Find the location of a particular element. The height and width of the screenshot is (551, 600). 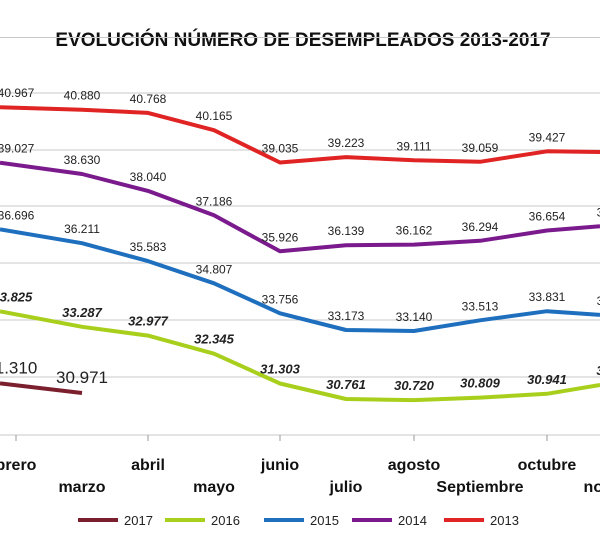

legend-label-2014: 2014 is located at coordinates (412, 520).